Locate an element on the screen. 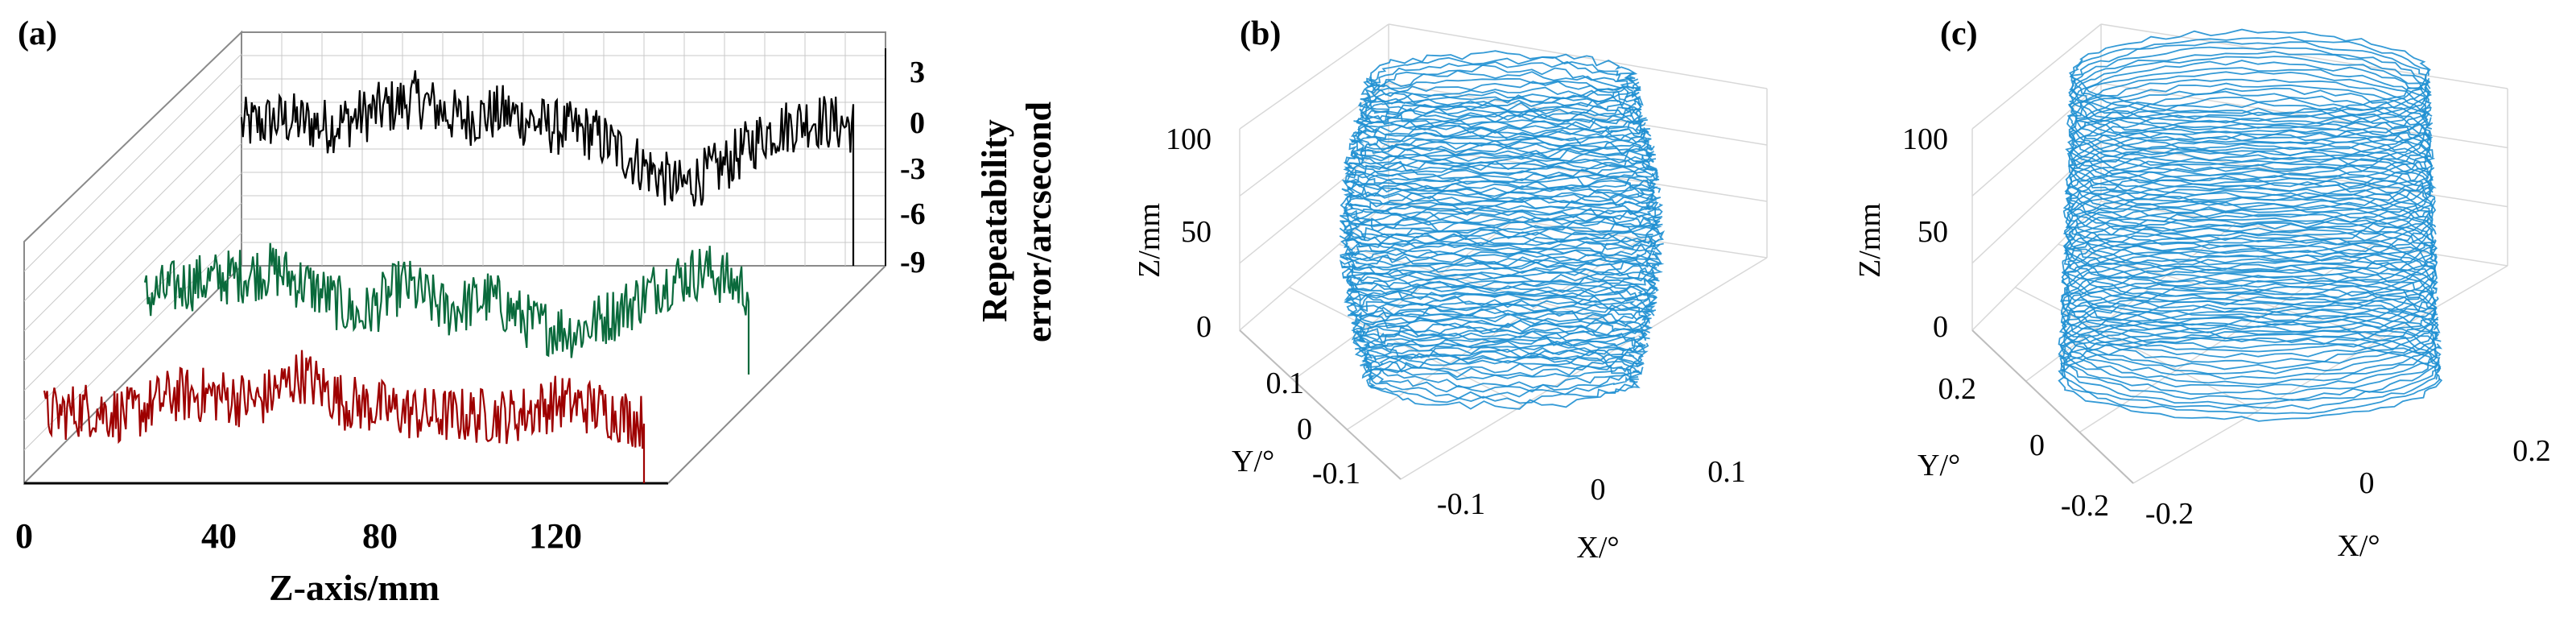  panel-c-ztick-0: 100 is located at coordinates (1925, 139).